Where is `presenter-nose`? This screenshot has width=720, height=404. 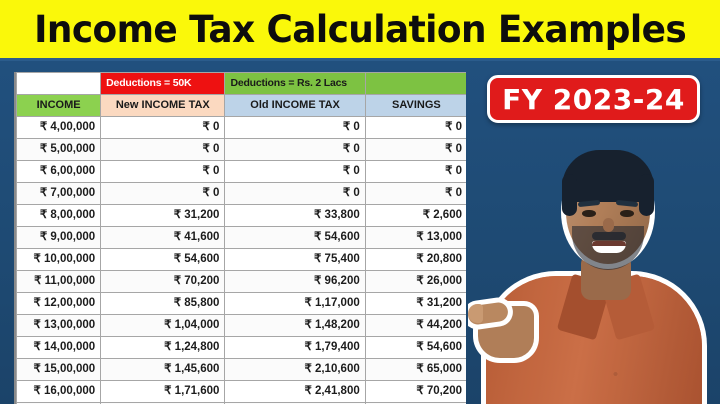
presenter-nose is located at coordinates (608, 225).